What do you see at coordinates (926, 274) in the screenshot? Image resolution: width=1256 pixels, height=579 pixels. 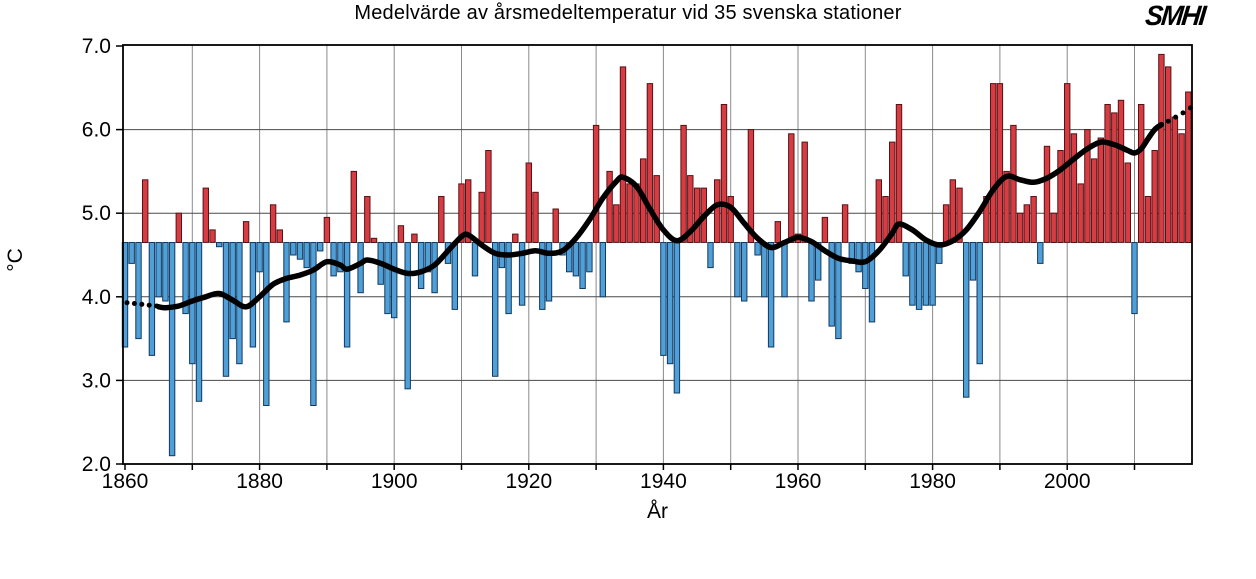 I see `bar-1979` at bounding box center [926, 274].